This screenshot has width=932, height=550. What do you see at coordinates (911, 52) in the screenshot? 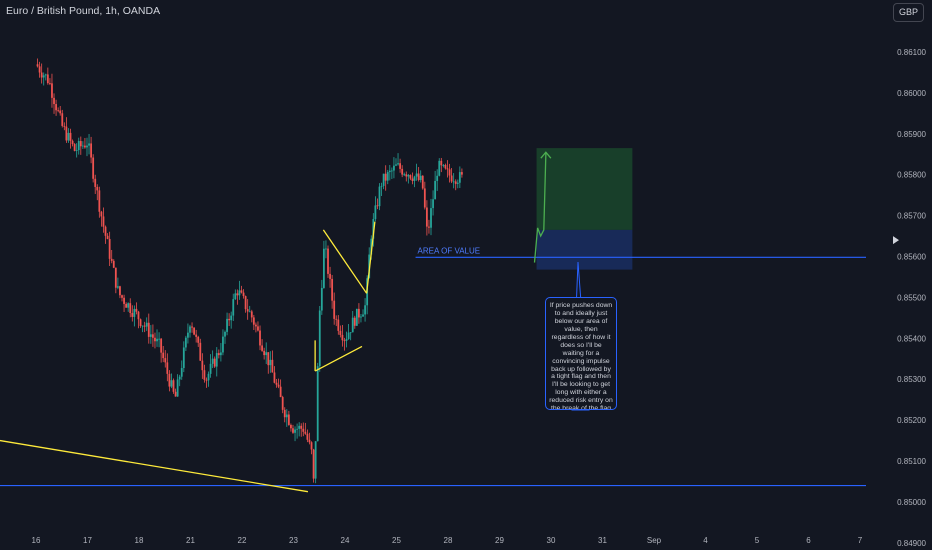
I see `y-tick-label: 0.86100` at bounding box center [911, 52].